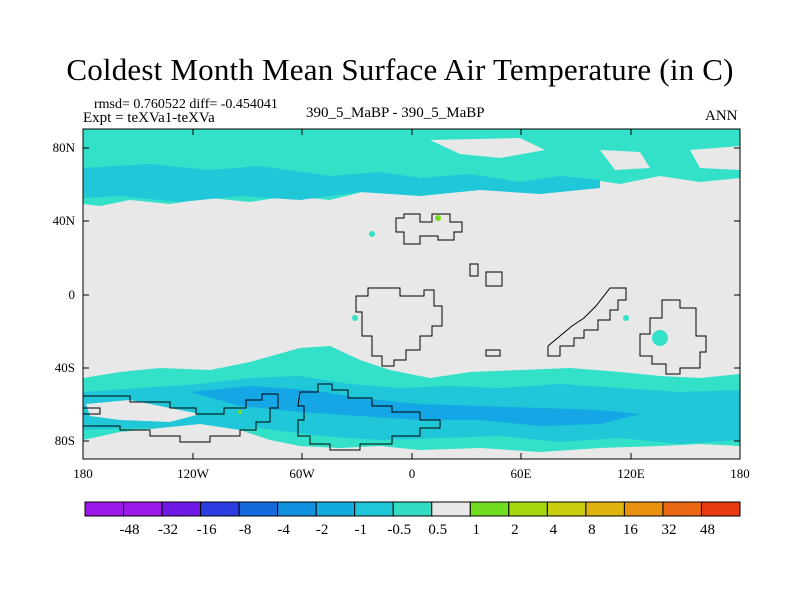 This screenshot has width=800, height=600. Describe the element at coordinates (65, 440) in the screenshot. I see `lat-label-80s: 80S` at that location.